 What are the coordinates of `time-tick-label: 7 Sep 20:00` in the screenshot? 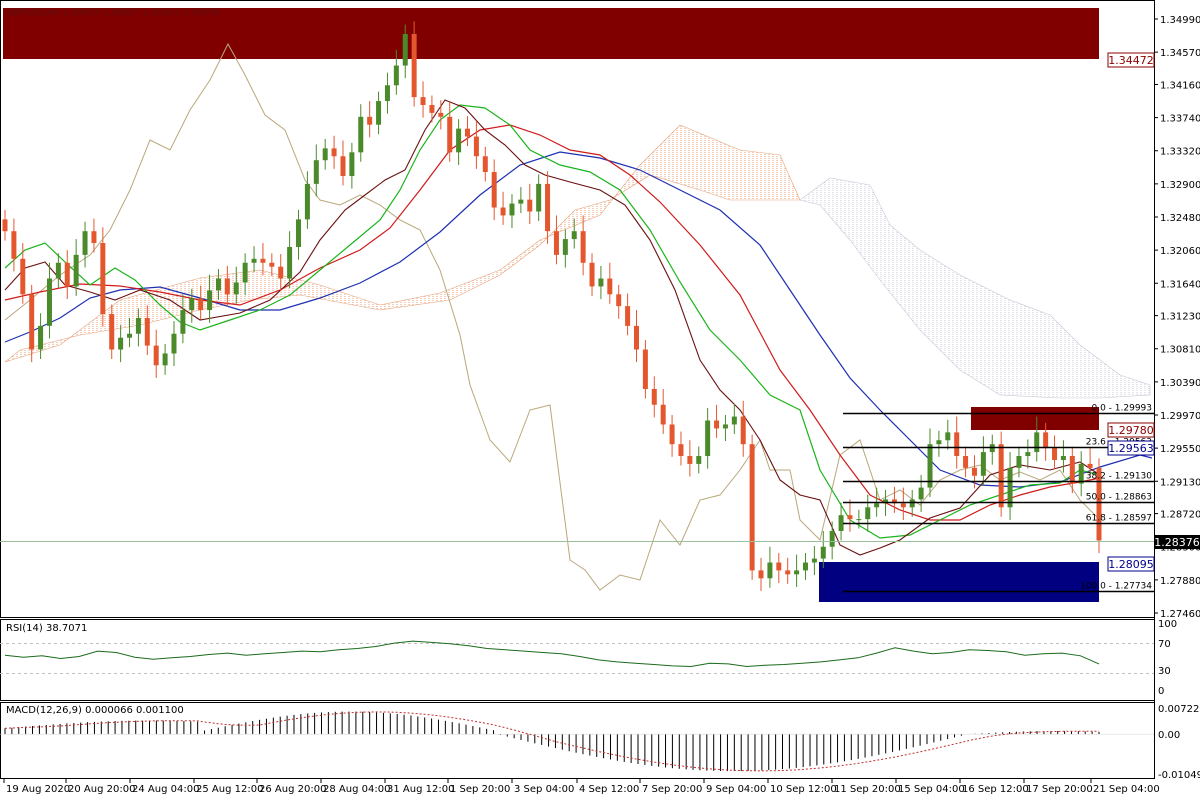 It's located at (672, 789).